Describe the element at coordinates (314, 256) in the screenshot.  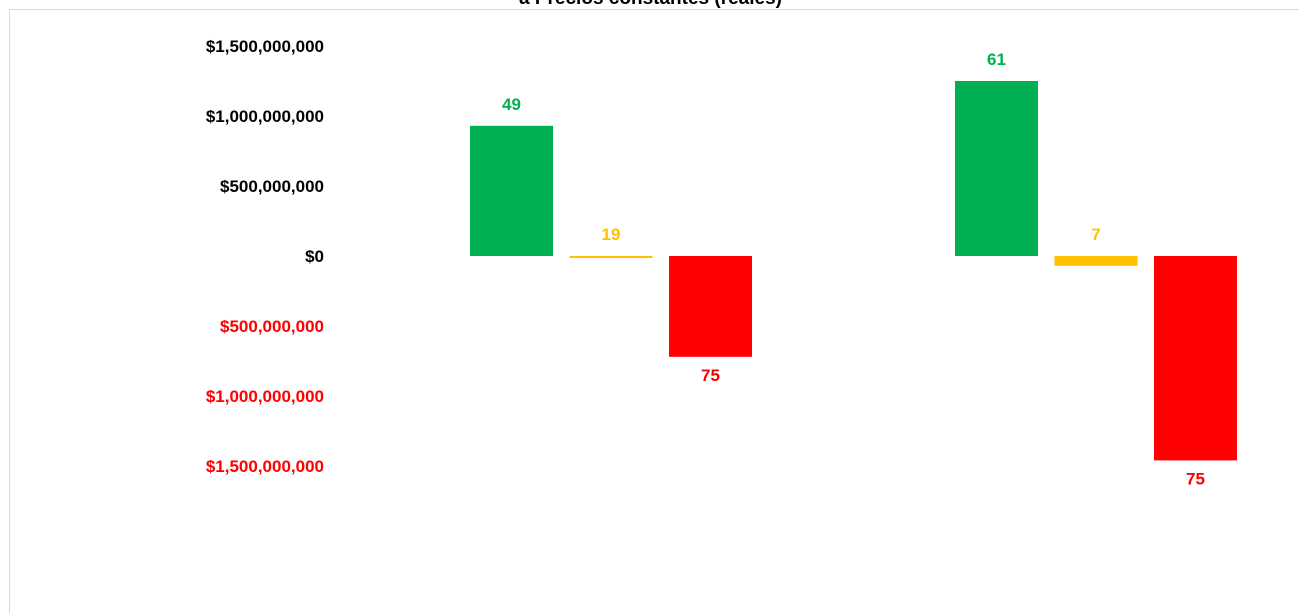
I see `y-tick-label: $0` at that location.